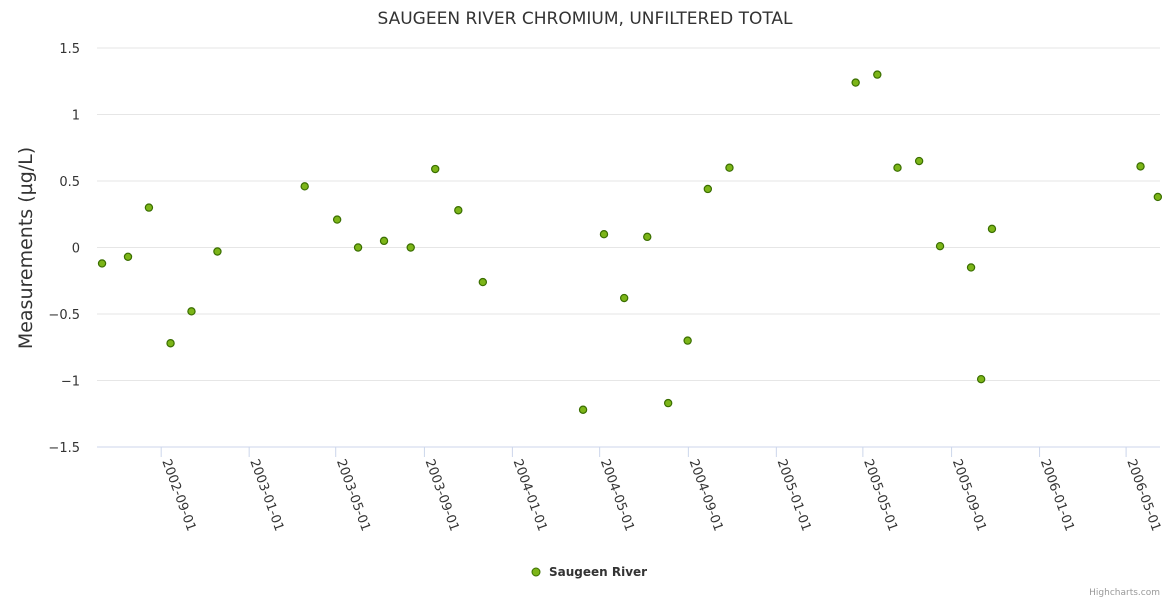 The height and width of the screenshot is (600, 1170). Describe the element at coordinates (64, 448) in the screenshot. I see `y-tick-label: −1.5` at that location.